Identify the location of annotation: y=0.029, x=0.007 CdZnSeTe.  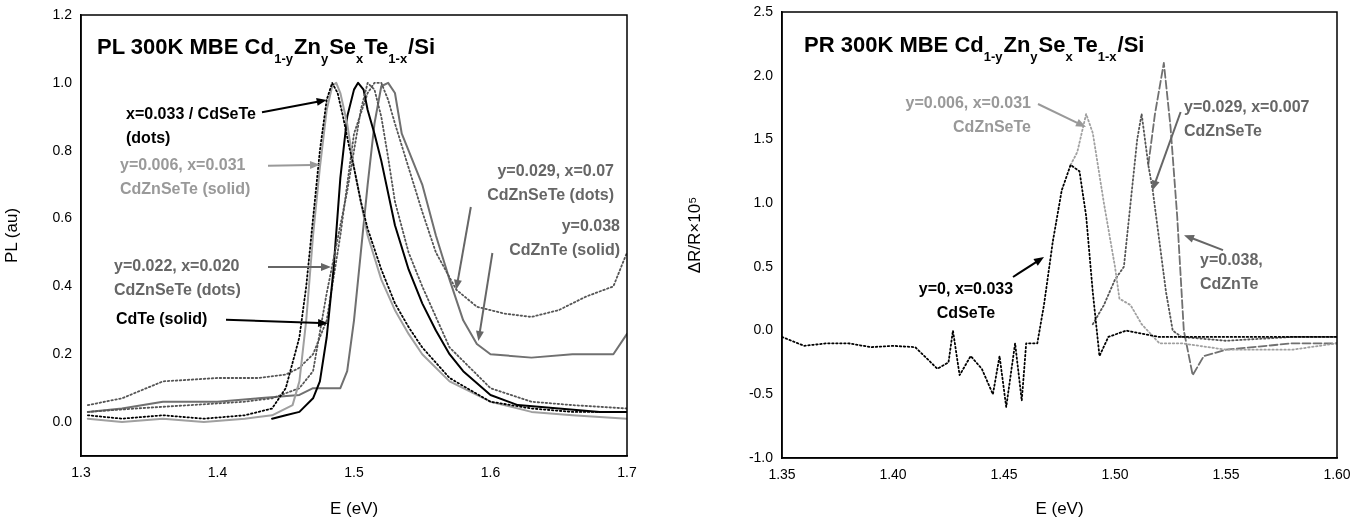
(1247, 119).